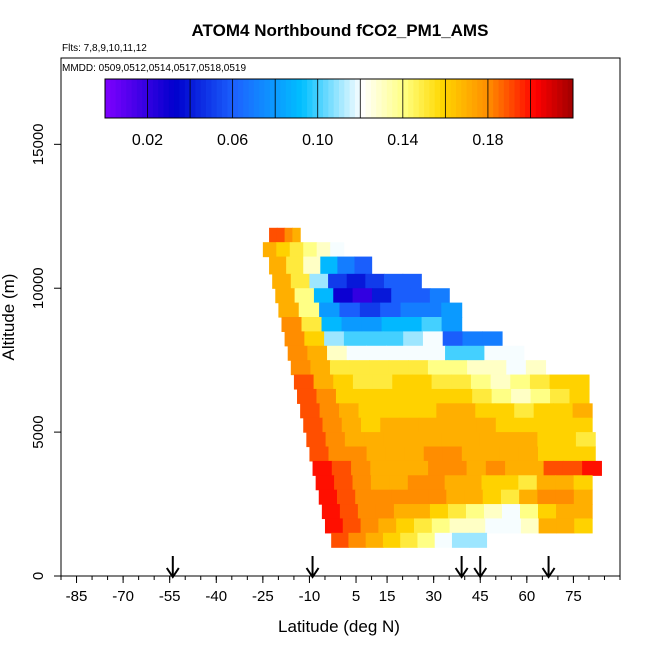  I want to click on colorbar: 0.02 0.06 0.10 0.14 0.18, so click(339, 113).